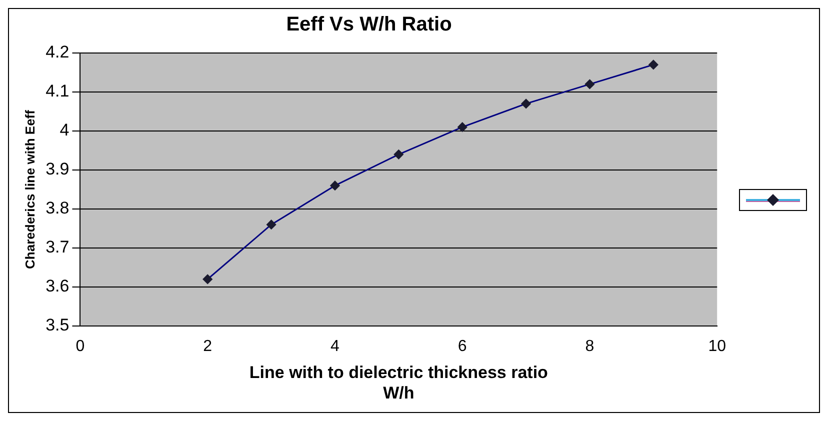 This screenshot has height=425, width=830. Describe the element at coordinates (462, 347) in the screenshot. I see `x-tick-label: 6` at that location.